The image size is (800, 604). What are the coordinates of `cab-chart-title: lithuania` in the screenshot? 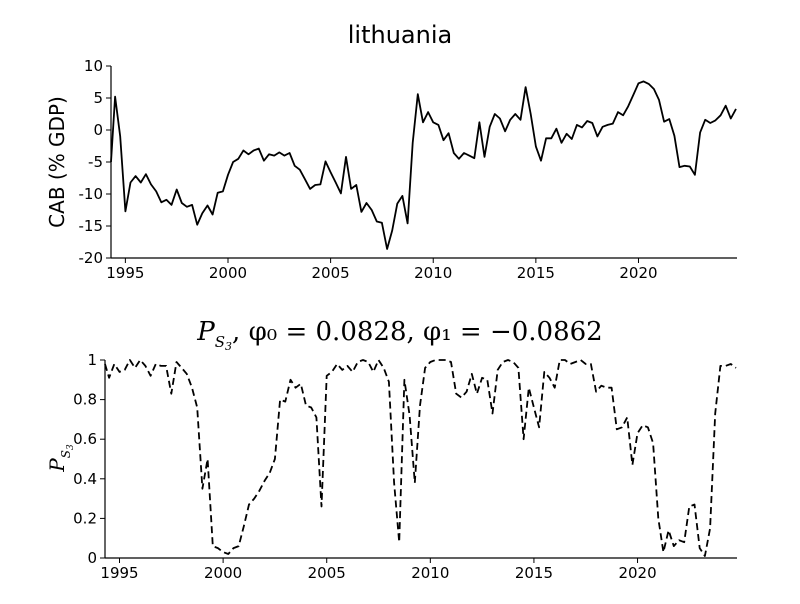 It's located at (400, 35).